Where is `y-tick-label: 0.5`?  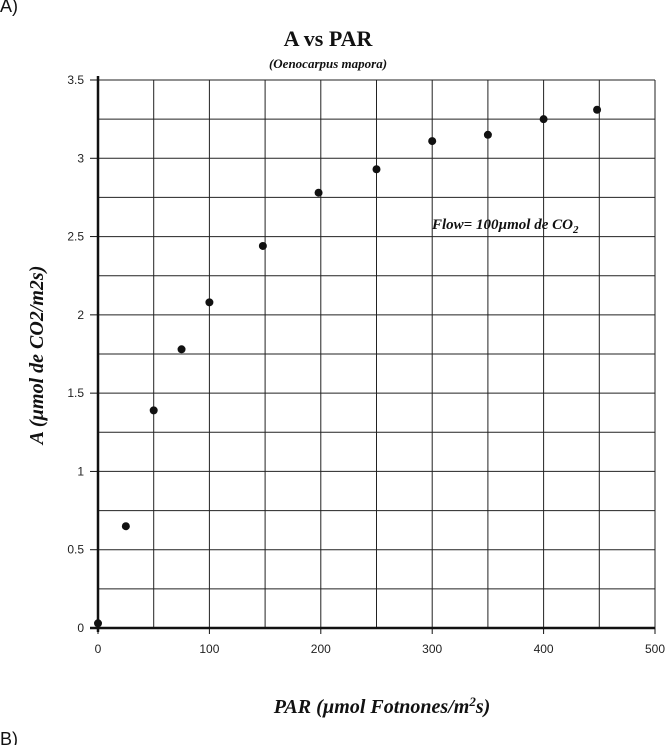
y-tick-label: 0.5 is located at coordinates (75, 550).